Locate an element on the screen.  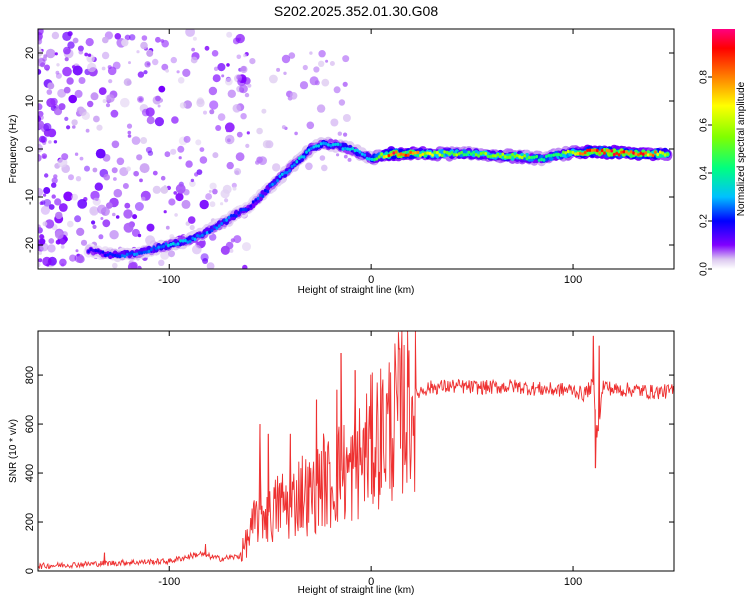
colorbar-tick-label: 0.6 is located at coordinates (704, 125).